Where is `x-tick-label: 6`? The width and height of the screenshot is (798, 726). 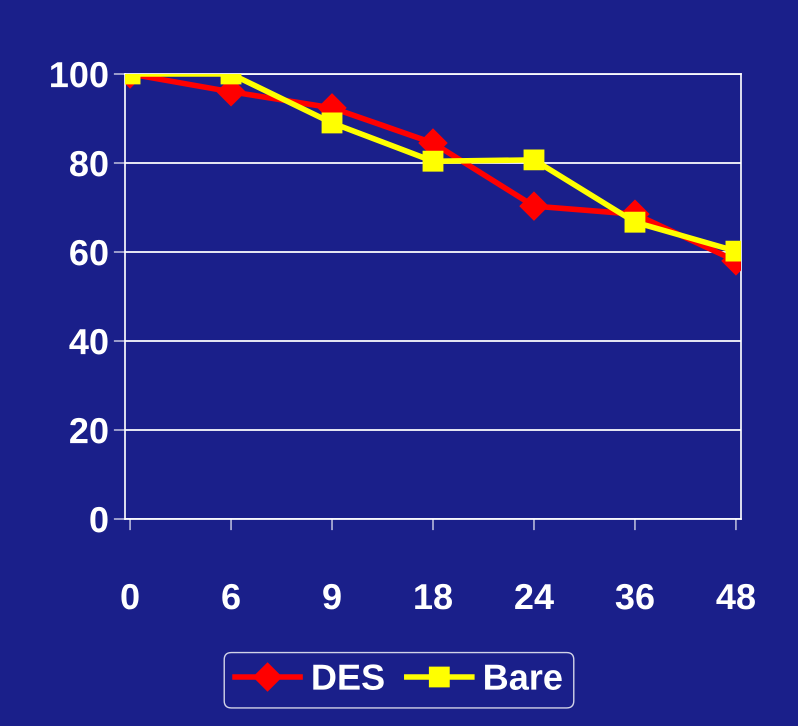
x-tick-label: 6 is located at coordinates (231, 597).